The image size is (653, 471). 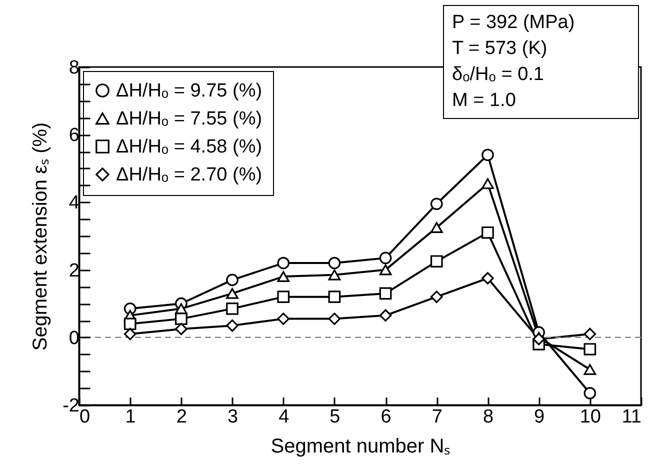 I want to click on parameter-box: P = 392 (MPa) T = 573 (K) δₒ/Hₒ = 0.1 M = 1.0, so click(x=541, y=62).